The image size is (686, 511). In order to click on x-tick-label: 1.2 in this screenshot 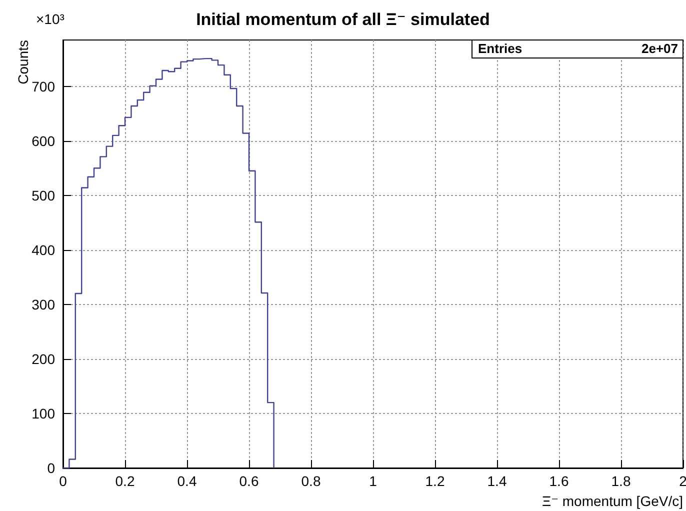, I will do `click(435, 481)`.